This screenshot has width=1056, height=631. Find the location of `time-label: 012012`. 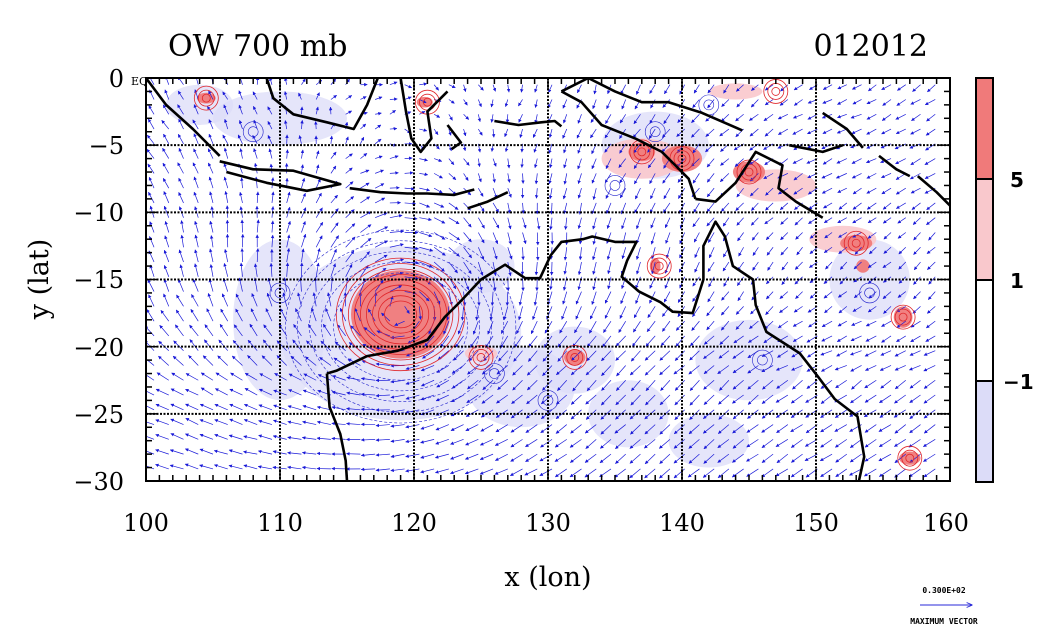

time-label: 012012 is located at coordinates (870, 46).